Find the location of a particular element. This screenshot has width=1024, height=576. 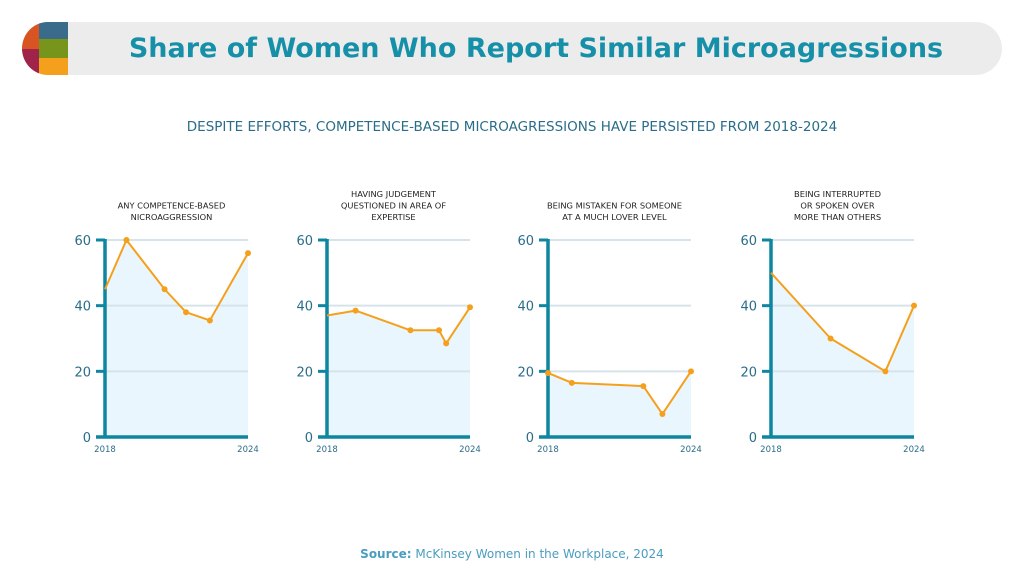

chart-title-line: BEING INTERRUPTED is located at coordinates (837, 194).